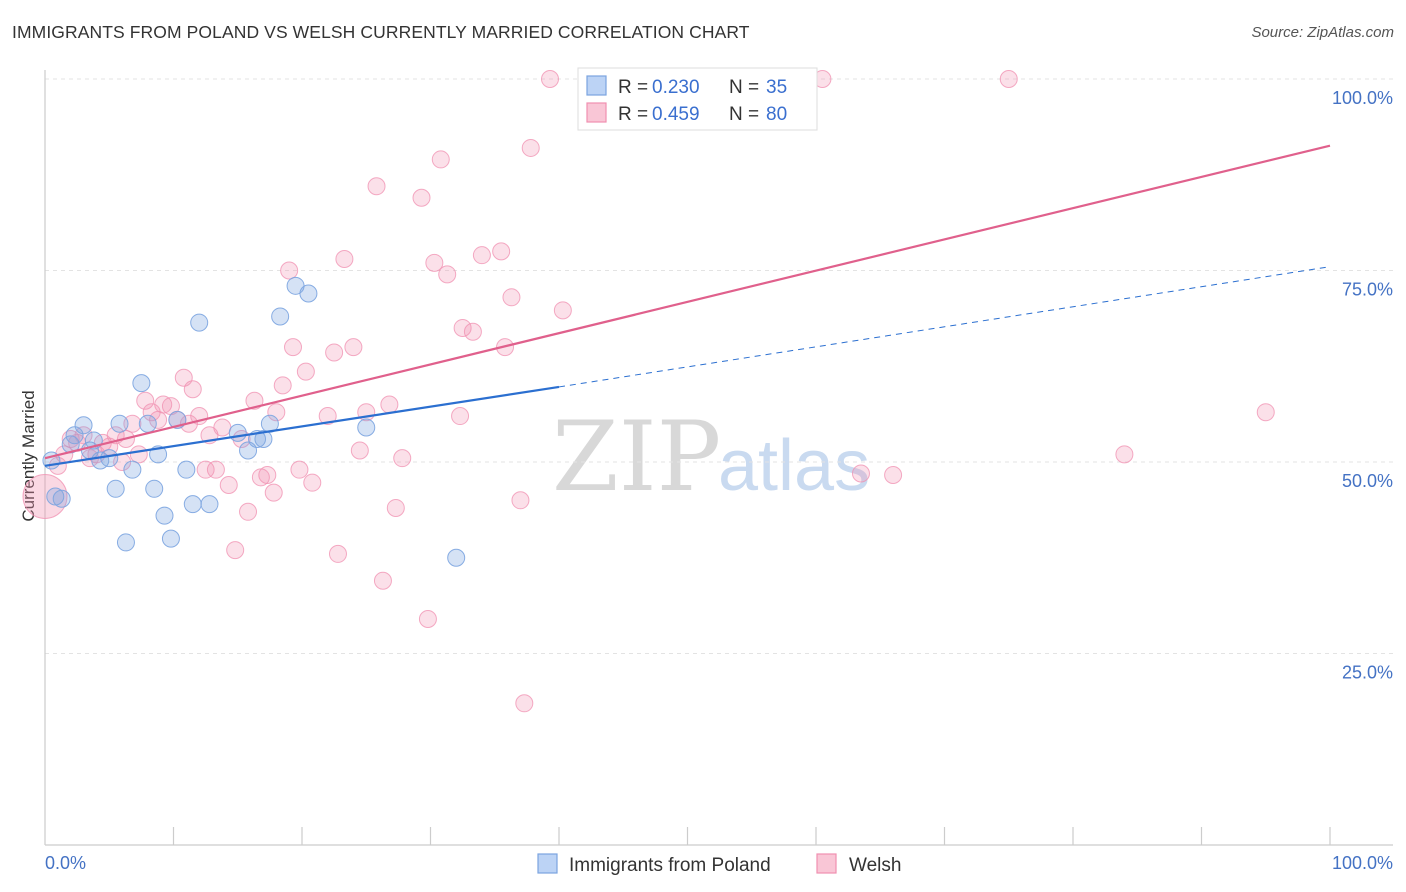  I want to click on legend-n-label-poland: N =, so click(744, 87).